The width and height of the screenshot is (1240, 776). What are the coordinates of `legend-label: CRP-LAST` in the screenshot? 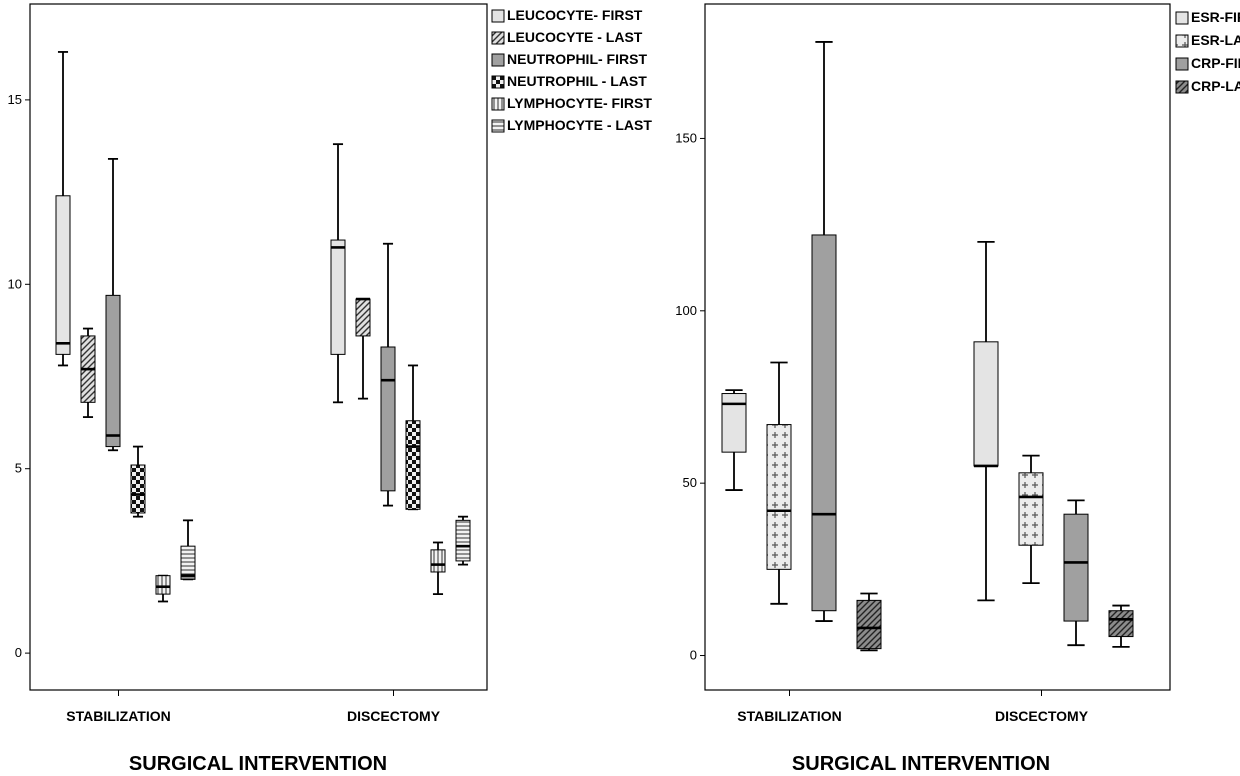 It's located at (1215, 86).